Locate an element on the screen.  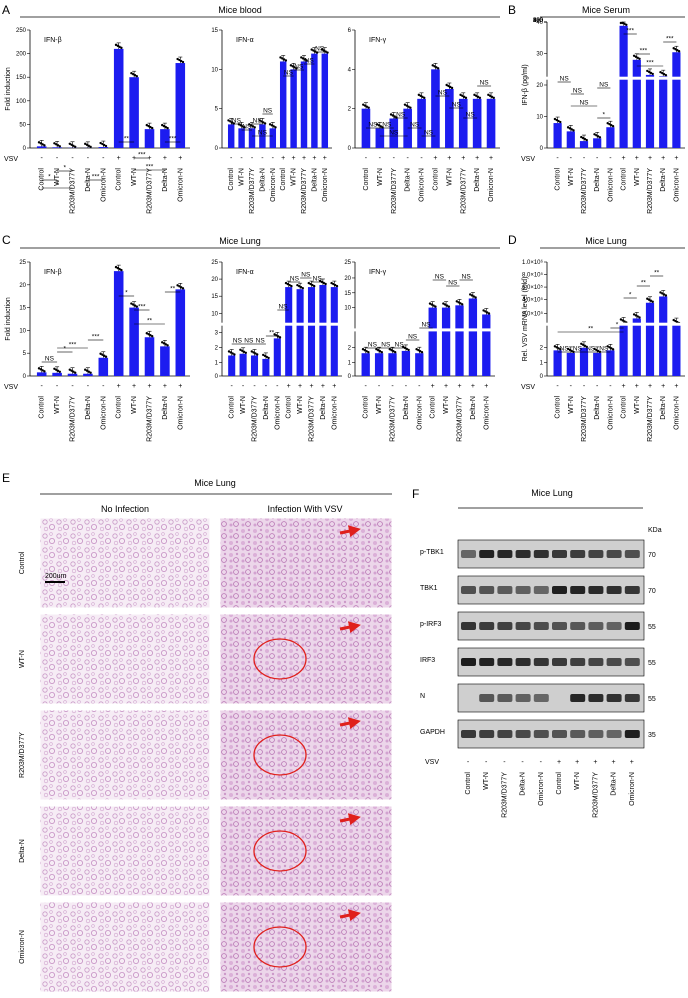
red-arrow is located at coordinates (350, 723).